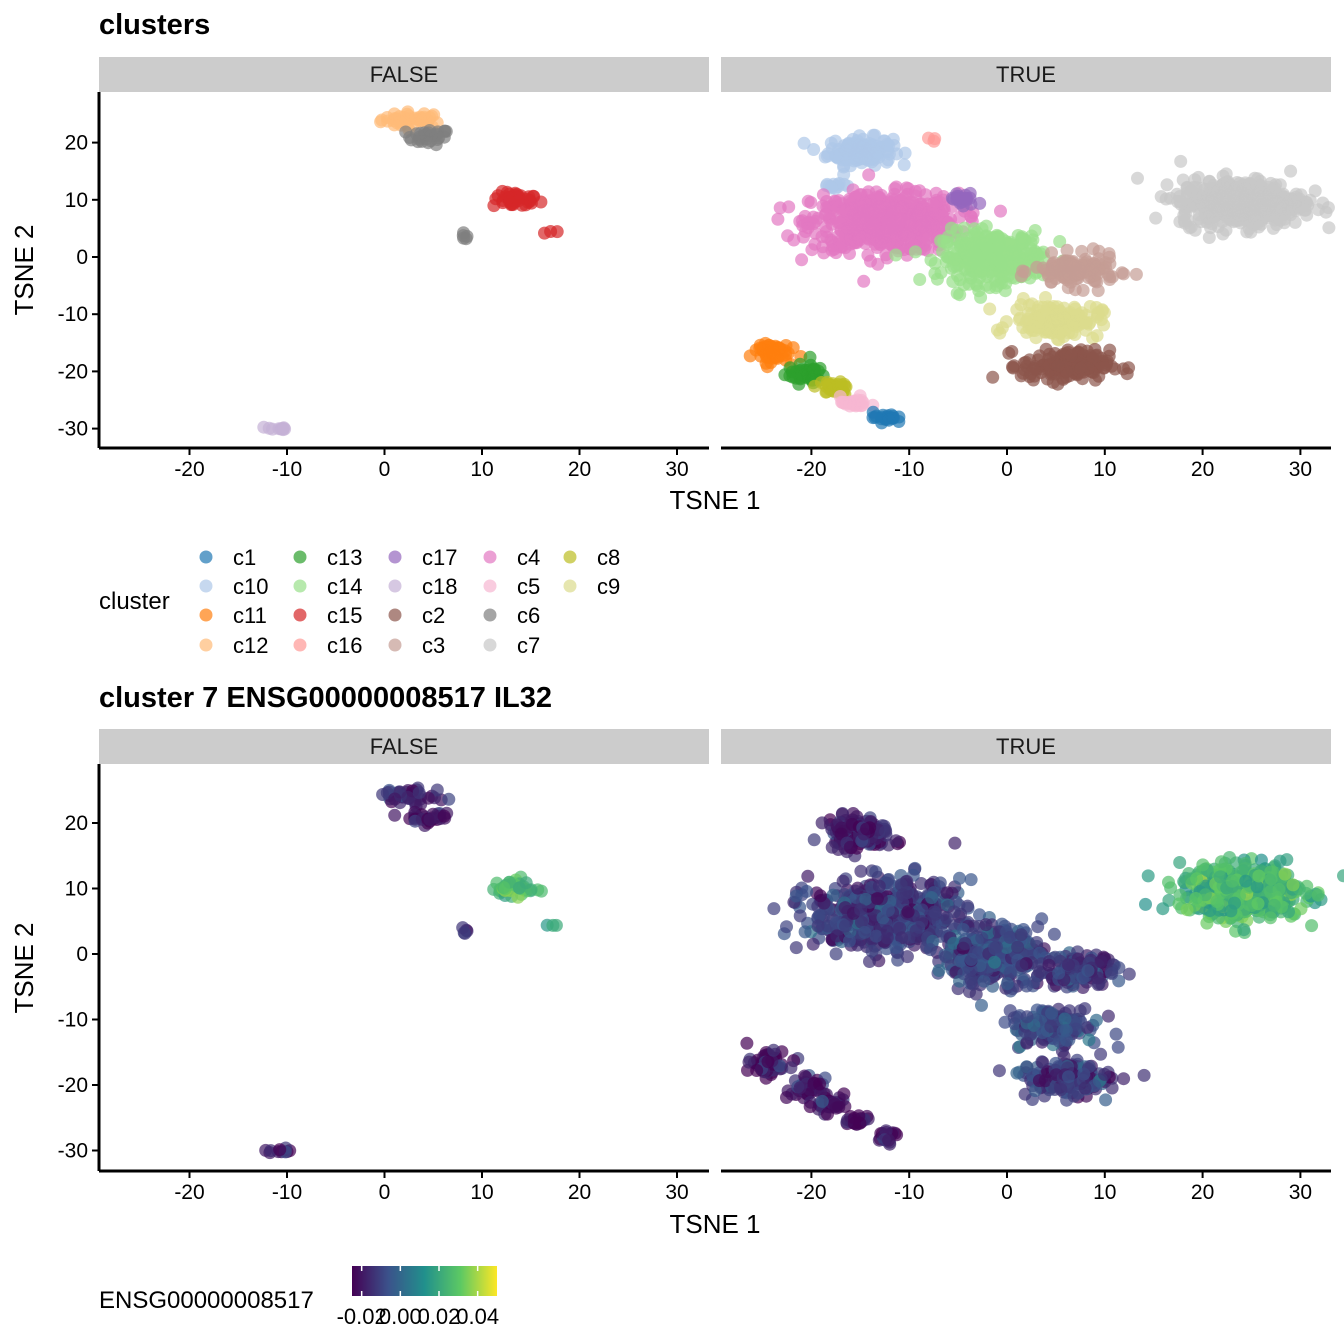 This screenshot has height=1344, width=1344. What do you see at coordinates (73, 314) in the screenshot?
I see `y-tick-label: -10` at bounding box center [73, 314].